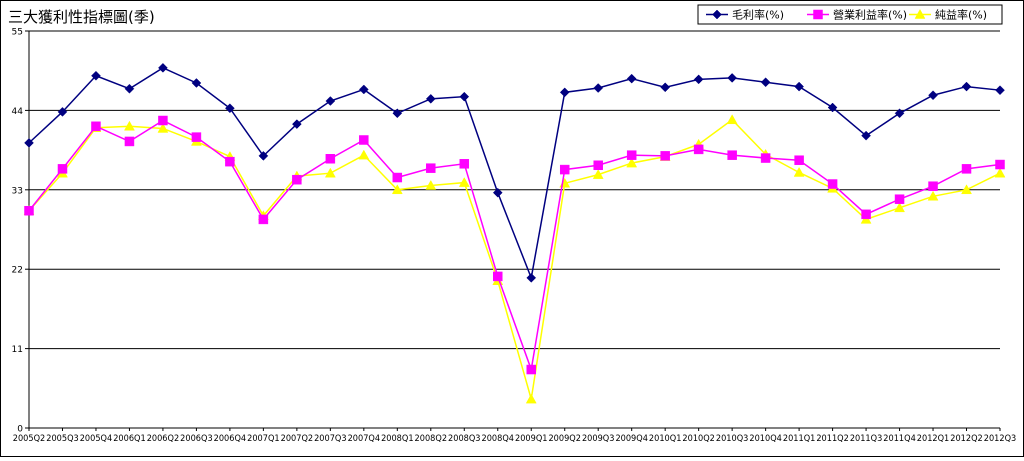 Image resolution: width=1024 pixels, height=461 pixels. Describe the element at coordinates (297, 439) in the screenshot. I see `x-tick-label: 2007Q2` at that location.